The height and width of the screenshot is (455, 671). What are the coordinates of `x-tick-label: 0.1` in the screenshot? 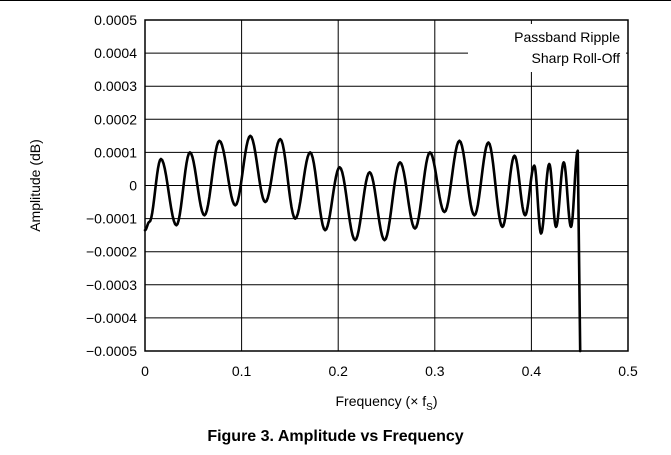 It's located at (242, 371).